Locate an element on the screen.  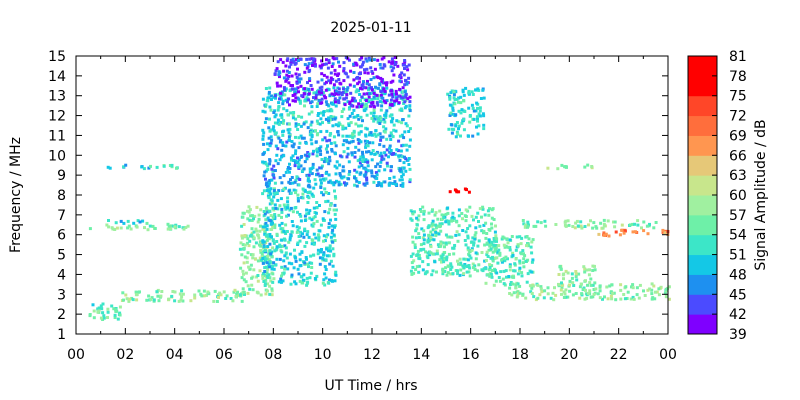
x-axis-title: UT Time / hrs is located at coordinates (370, 386).